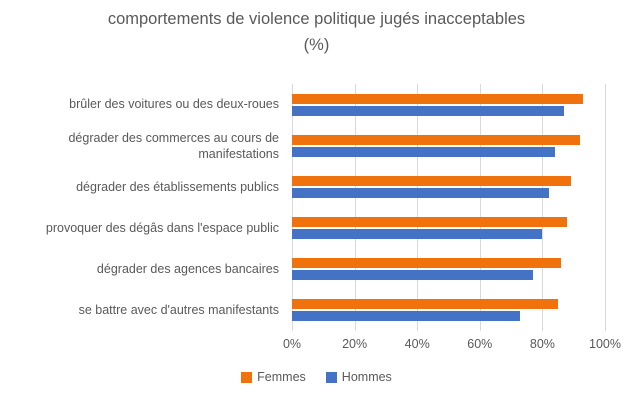 The height and width of the screenshot is (403, 633). I want to click on x-tick-label: 60%, so click(480, 344).